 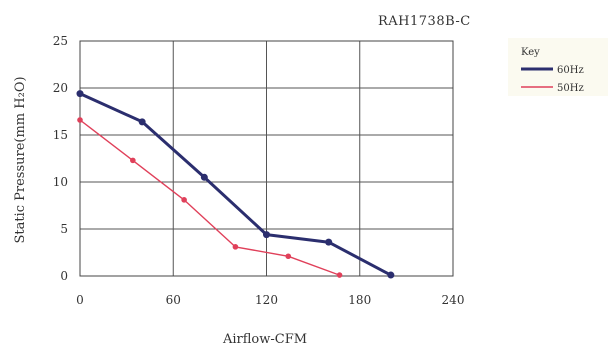 What do you see at coordinates (570, 70) in the screenshot?
I see `legend-label-60hz: 60Hz` at bounding box center [570, 70].